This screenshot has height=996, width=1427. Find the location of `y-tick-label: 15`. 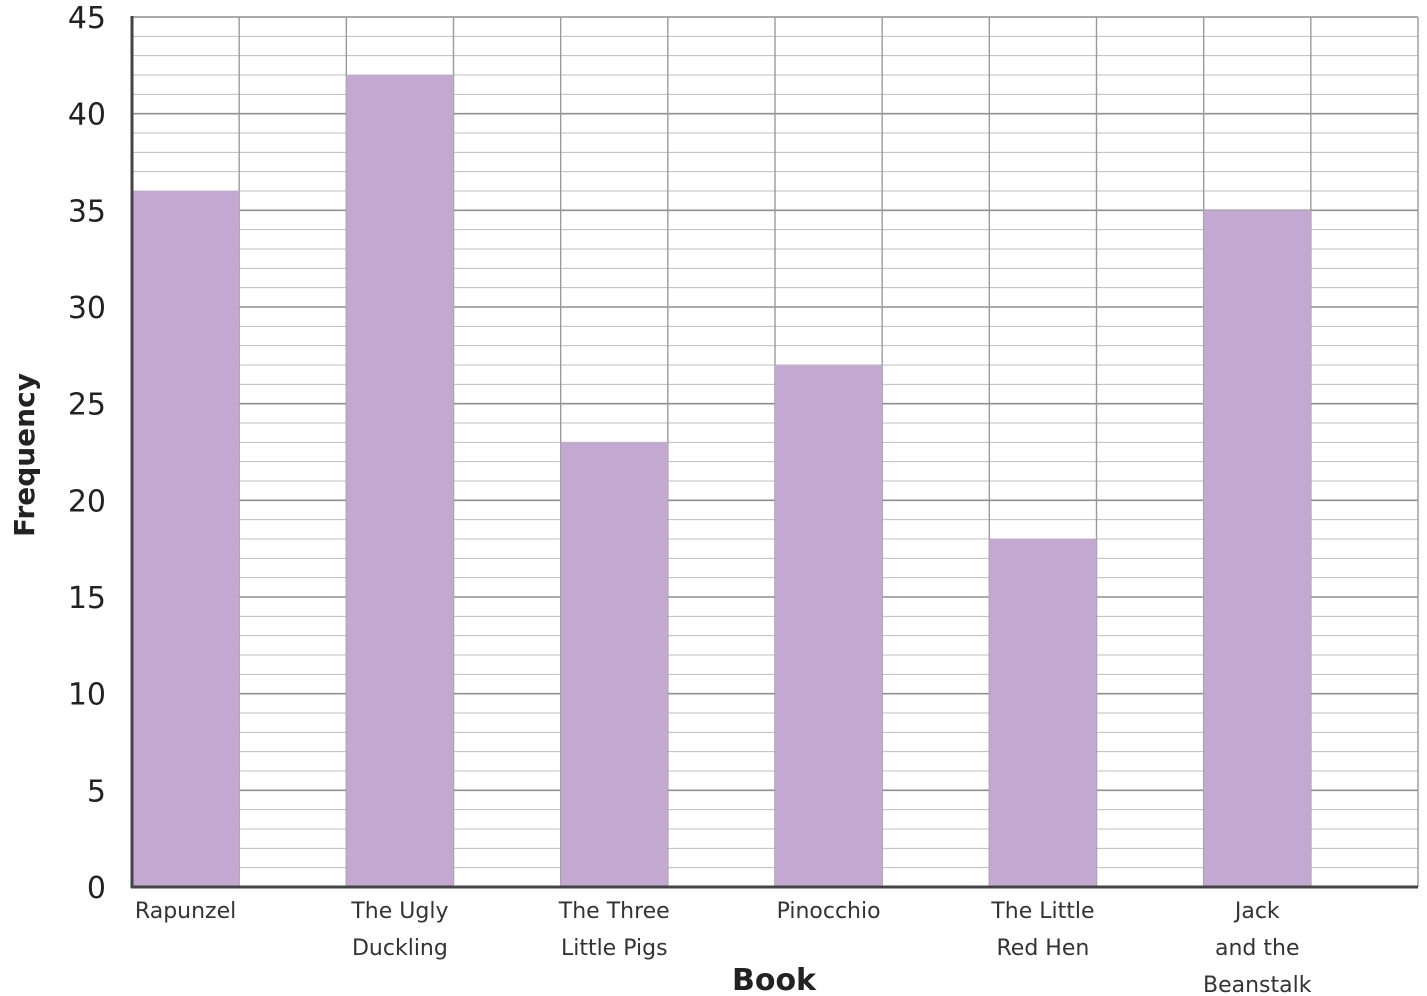

y-tick-label: 15 is located at coordinates (87, 598).